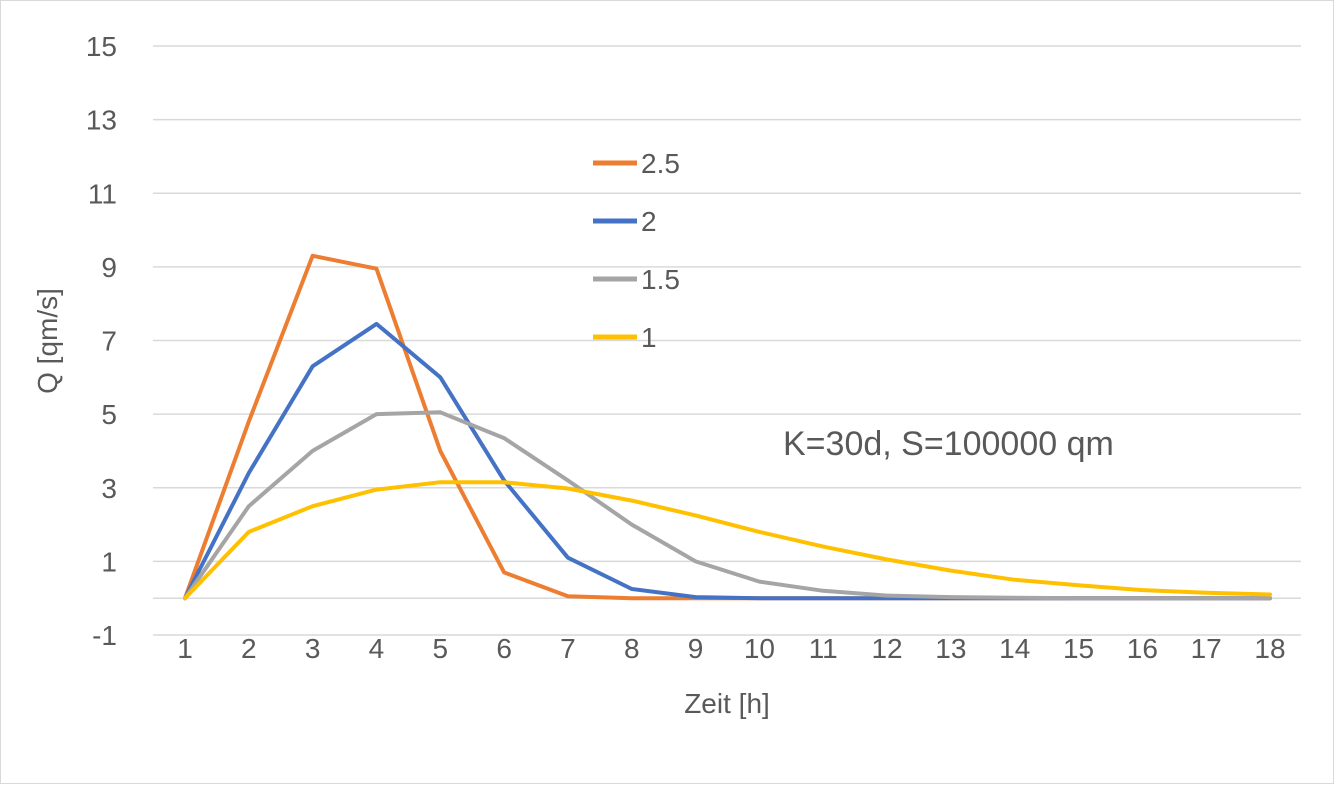 The width and height of the screenshot is (1334, 785). What do you see at coordinates (823, 648) in the screenshot?
I see `x-tick-label: 11` at bounding box center [823, 648].